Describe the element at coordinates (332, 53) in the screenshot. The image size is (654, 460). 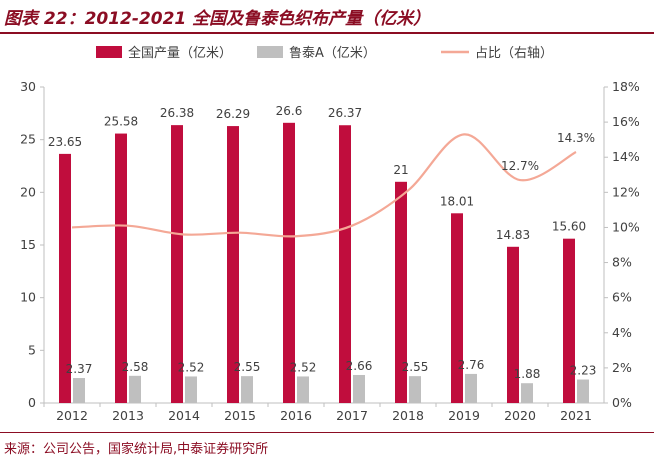
I see `legend-label-lutai: 鲁泰A（亿米）` at that location.